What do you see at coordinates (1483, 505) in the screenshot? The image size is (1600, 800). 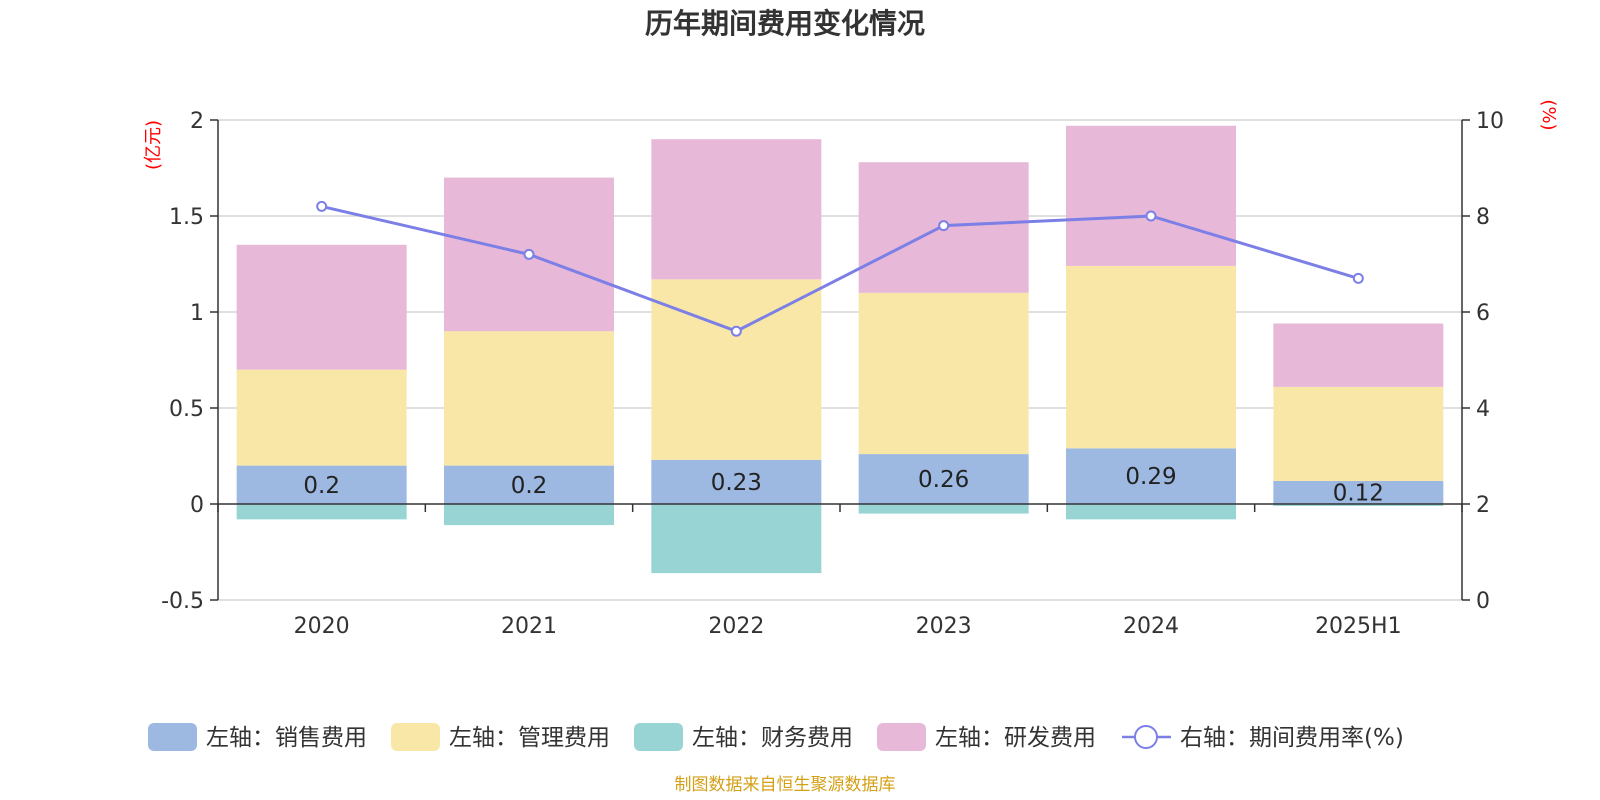 I see `right-tick-label: 2` at bounding box center [1483, 505].